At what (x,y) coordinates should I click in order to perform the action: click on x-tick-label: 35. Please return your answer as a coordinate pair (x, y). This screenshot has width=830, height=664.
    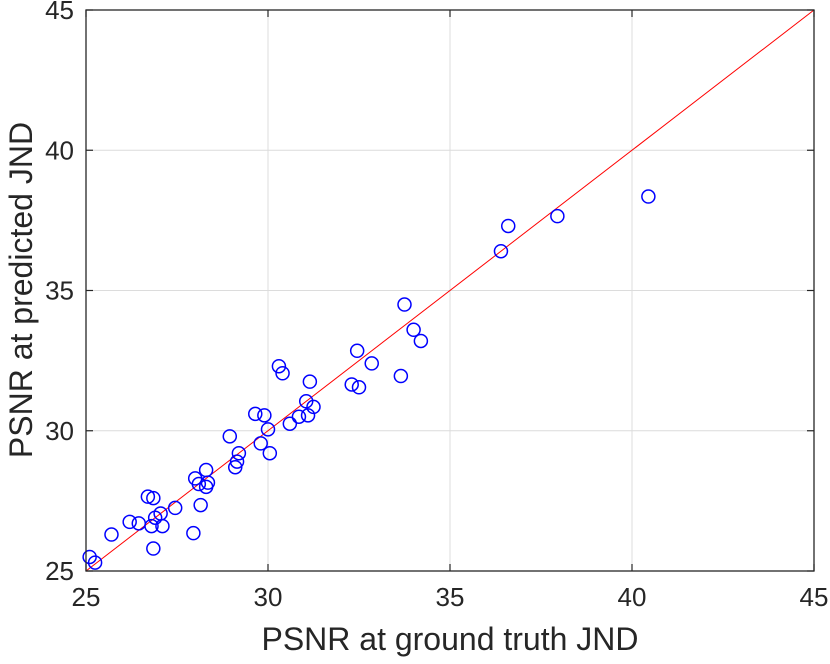
    Looking at the image, I should click on (450, 597).